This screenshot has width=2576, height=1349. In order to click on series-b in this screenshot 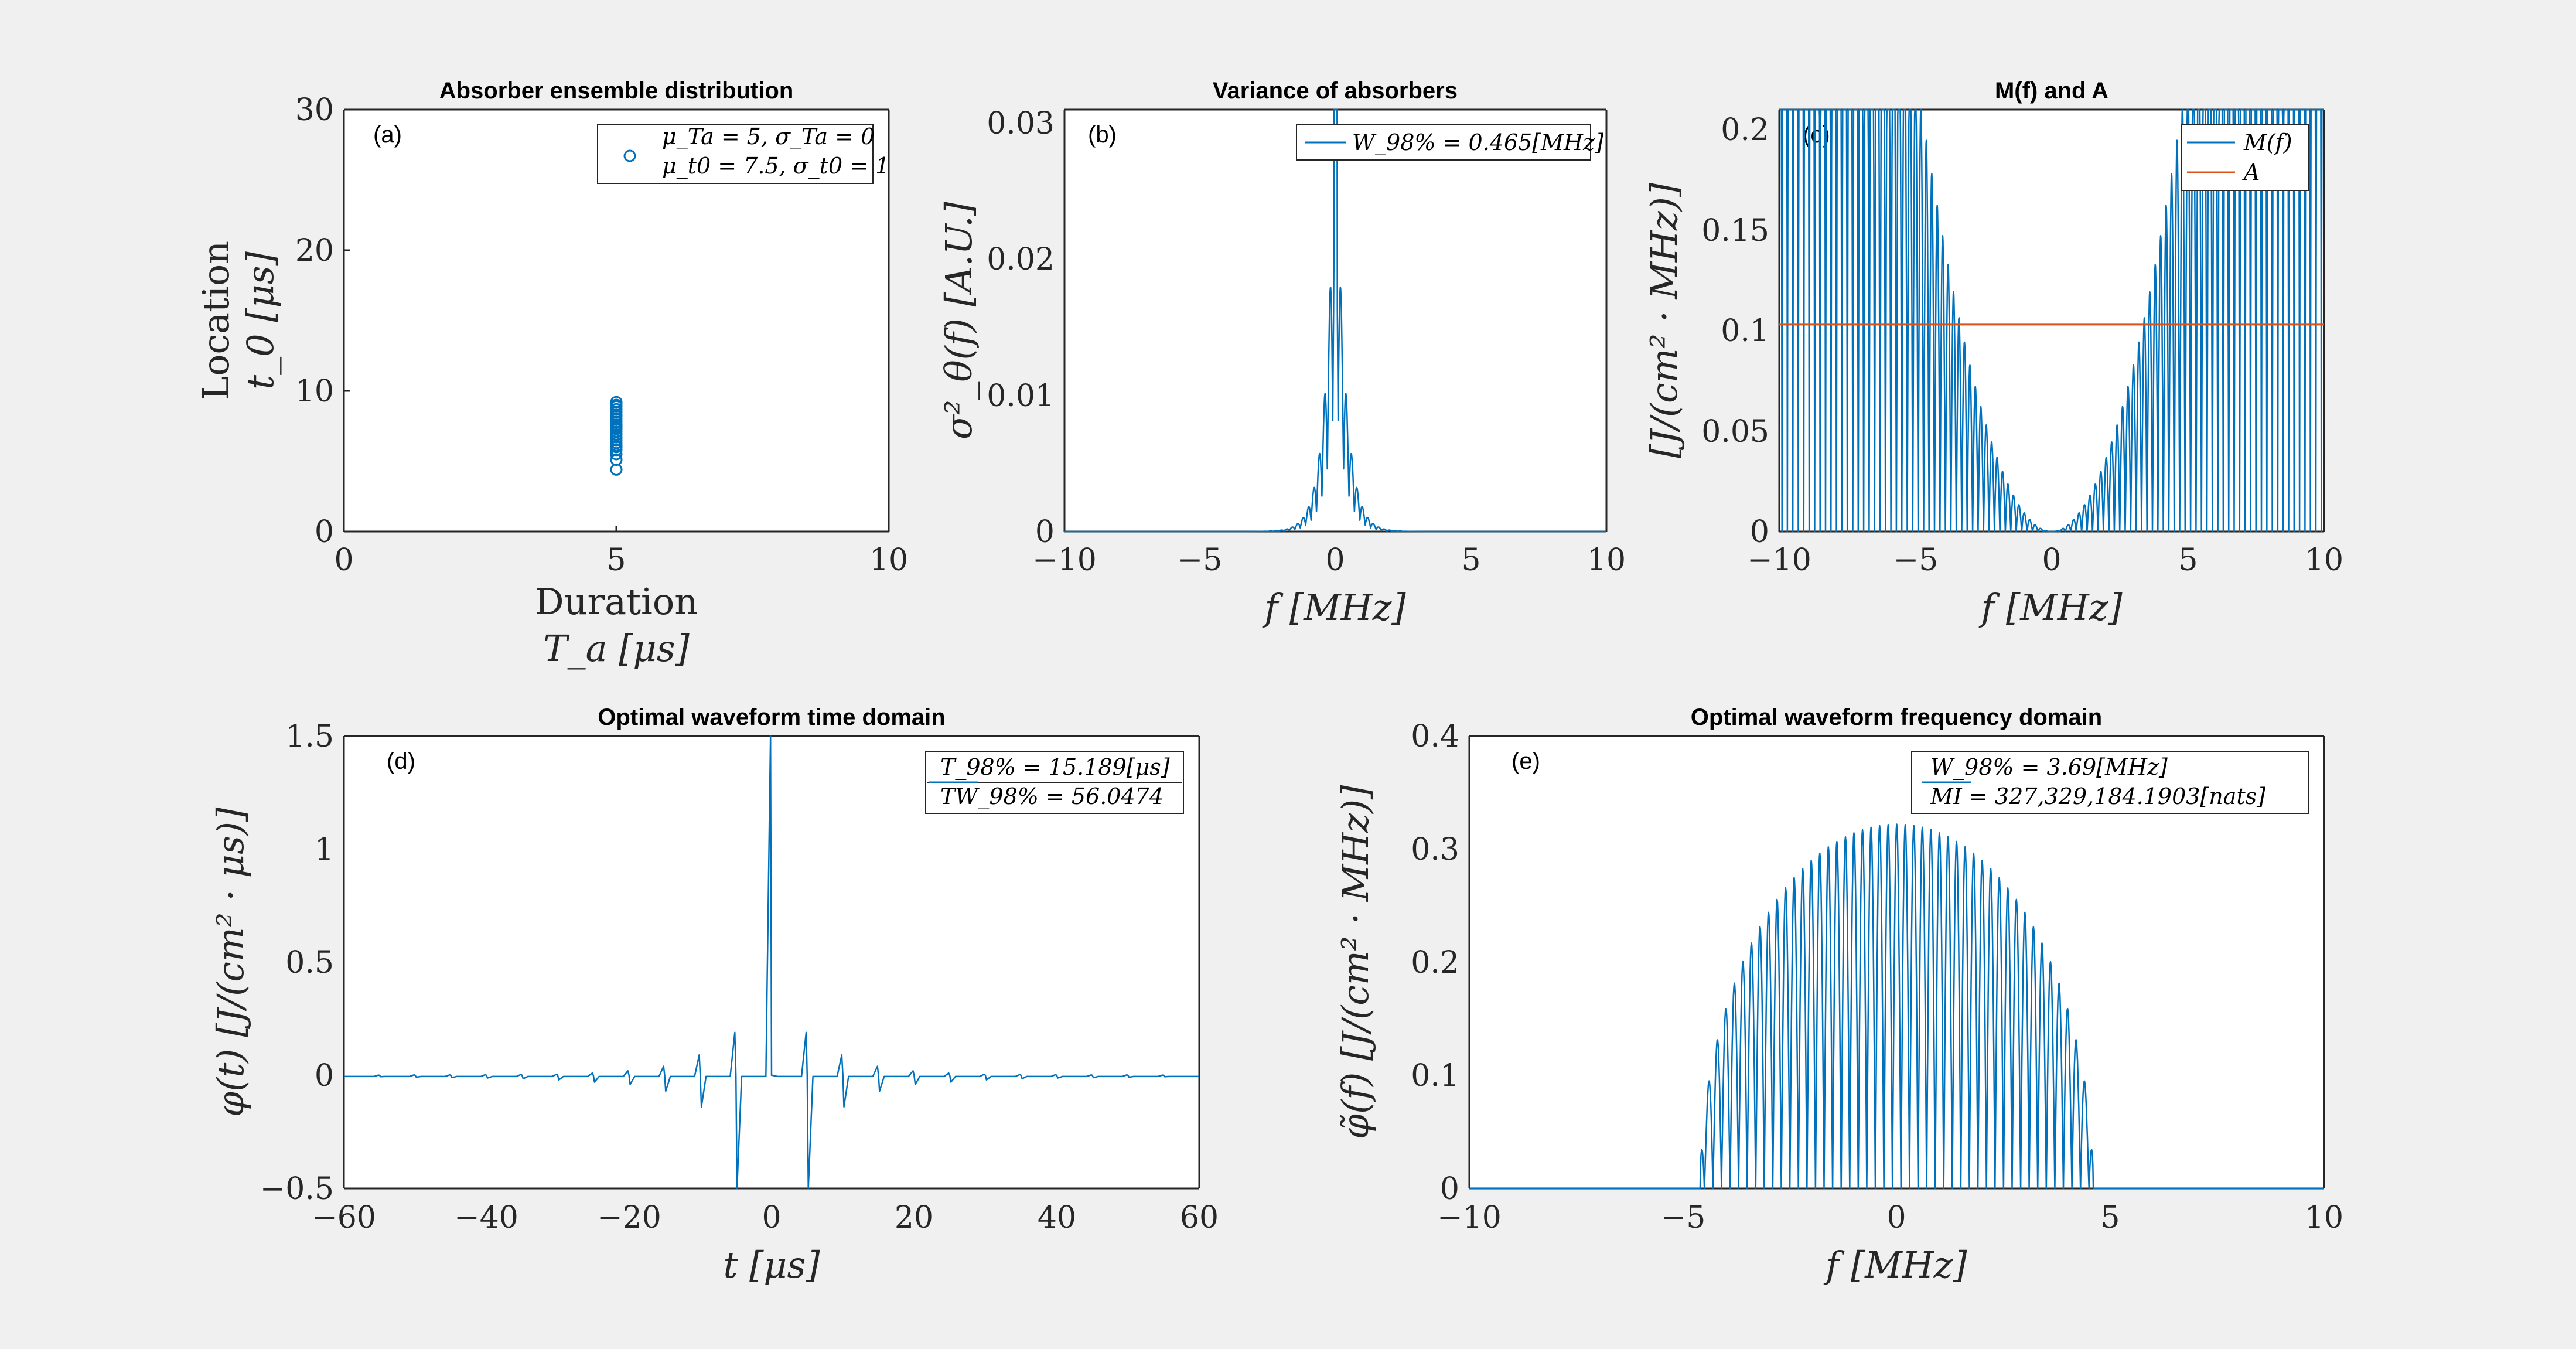, I will do `click(1335, 321)`.